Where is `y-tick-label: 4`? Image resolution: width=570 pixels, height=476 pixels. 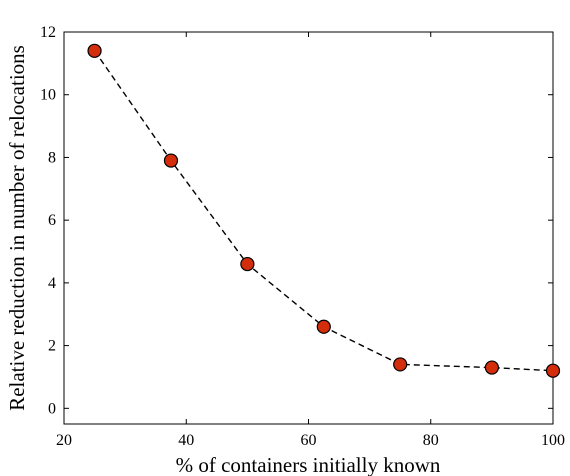 y-tick-label: 4 is located at coordinates (52, 283).